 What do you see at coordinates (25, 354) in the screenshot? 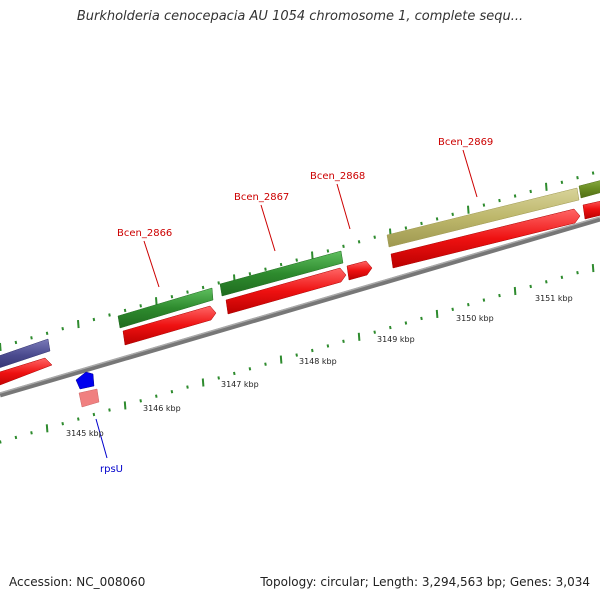
I see `feature-purple` at bounding box center [25, 354].